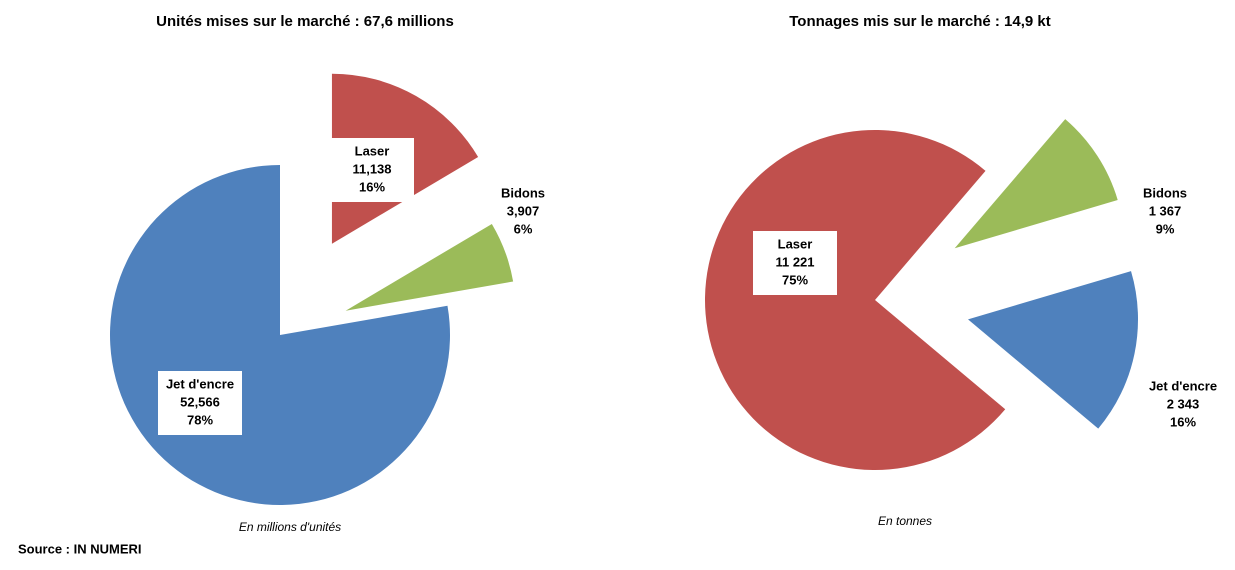 The width and height of the screenshot is (1235, 570). What do you see at coordinates (80, 548) in the screenshot?
I see `source: Source : IN NUMERI` at bounding box center [80, 548].